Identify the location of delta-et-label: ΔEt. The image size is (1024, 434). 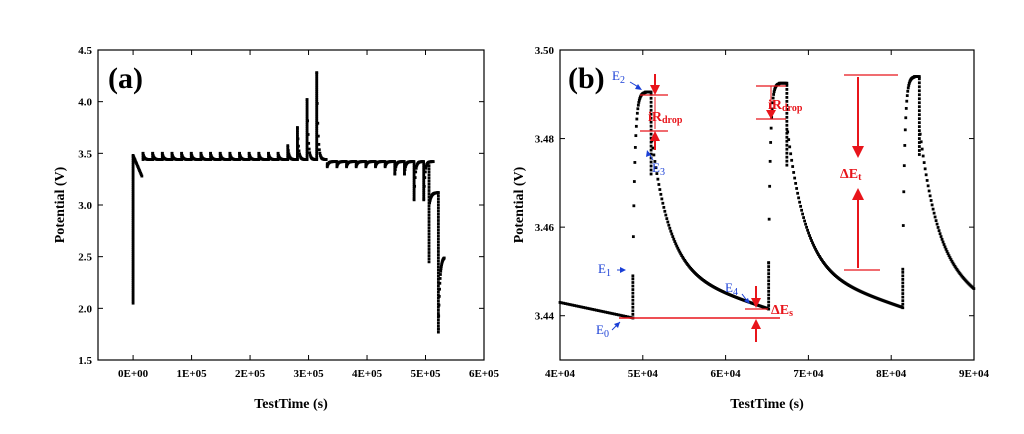
(851, 175).